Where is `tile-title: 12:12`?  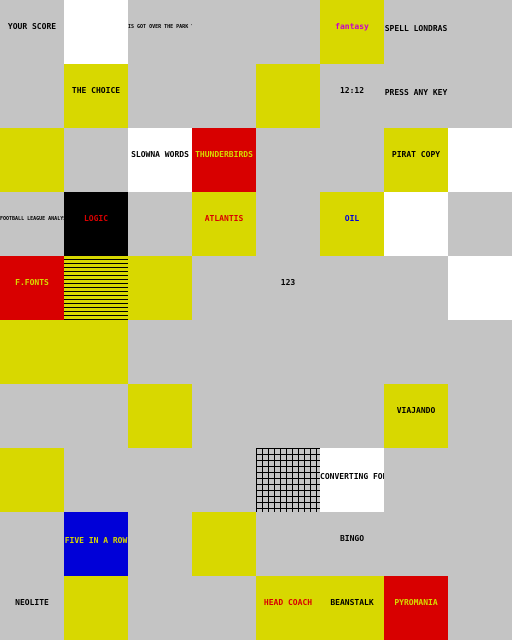 tile-title: 12:12 is located at coordinates (352, 90).